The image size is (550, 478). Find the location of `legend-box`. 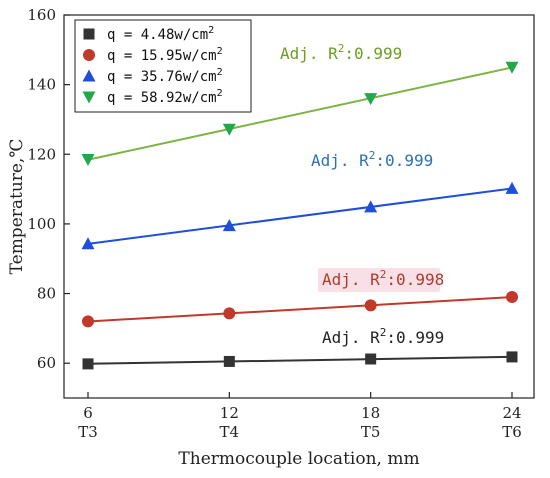

legend-box is located at coordinates (163, 66).